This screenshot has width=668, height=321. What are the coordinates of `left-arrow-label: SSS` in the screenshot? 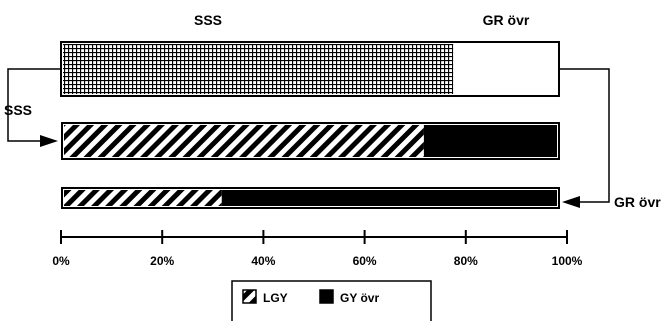 It's located at (18, 110).